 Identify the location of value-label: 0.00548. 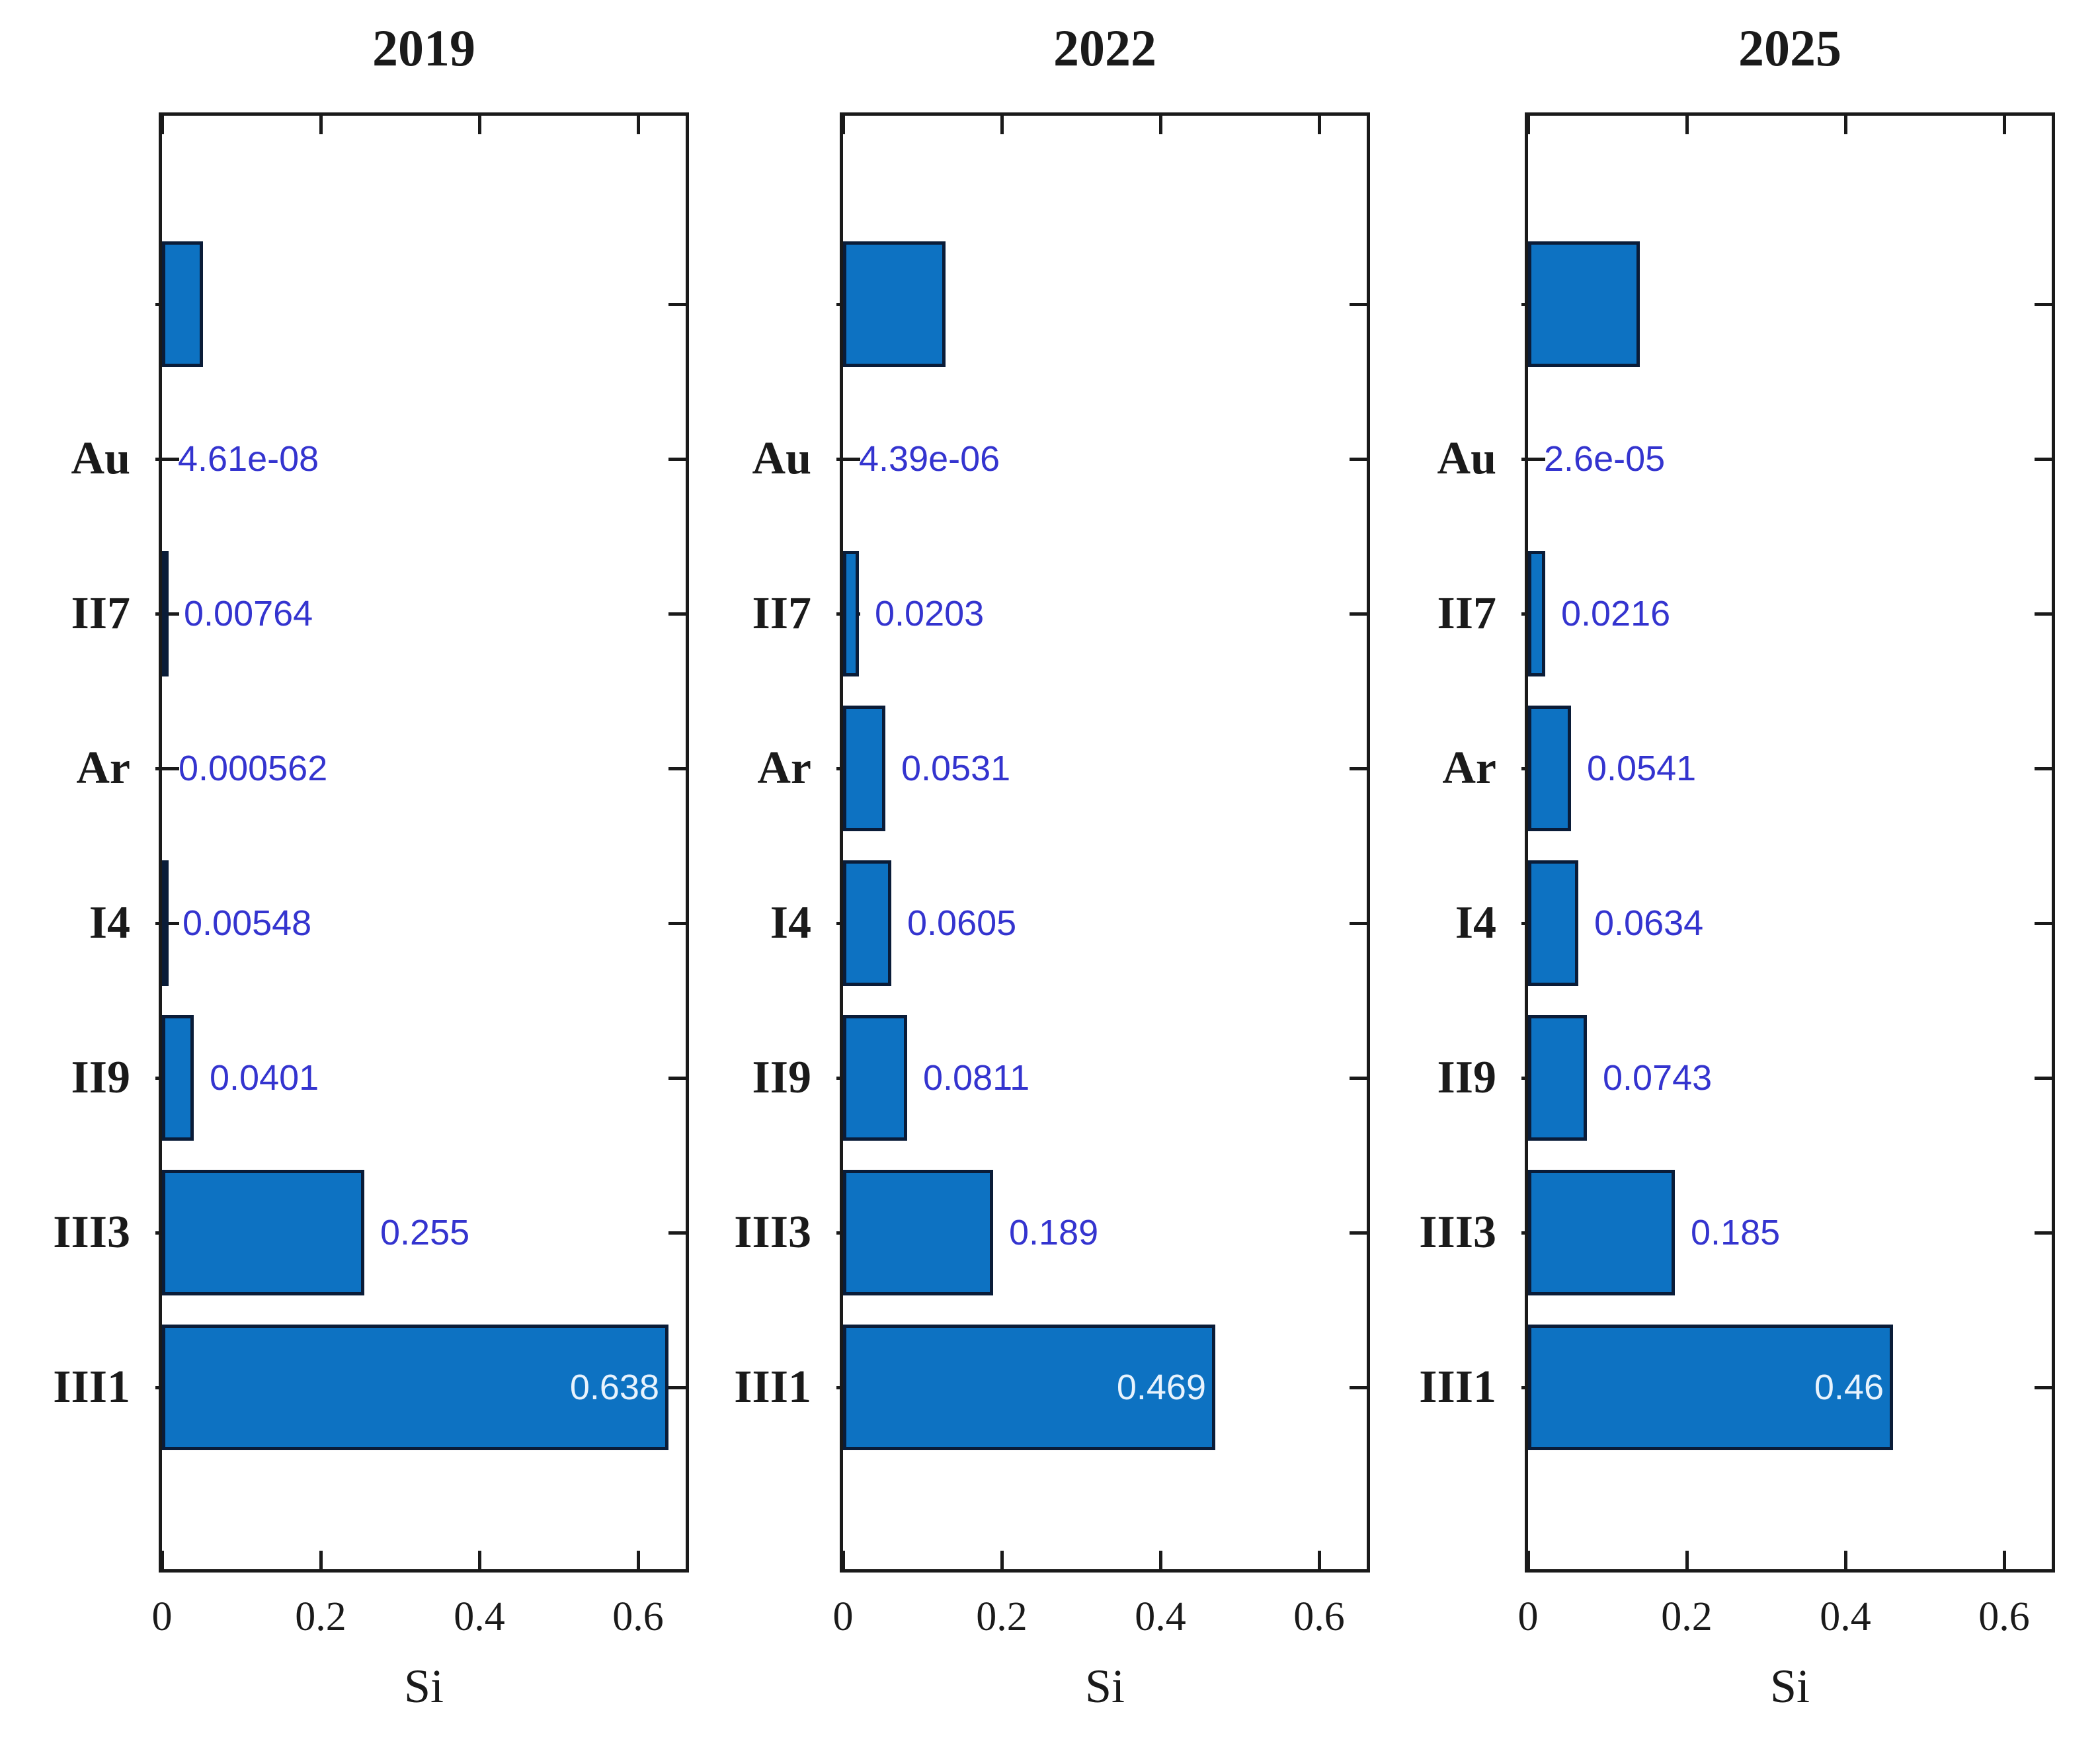
(247, 923).